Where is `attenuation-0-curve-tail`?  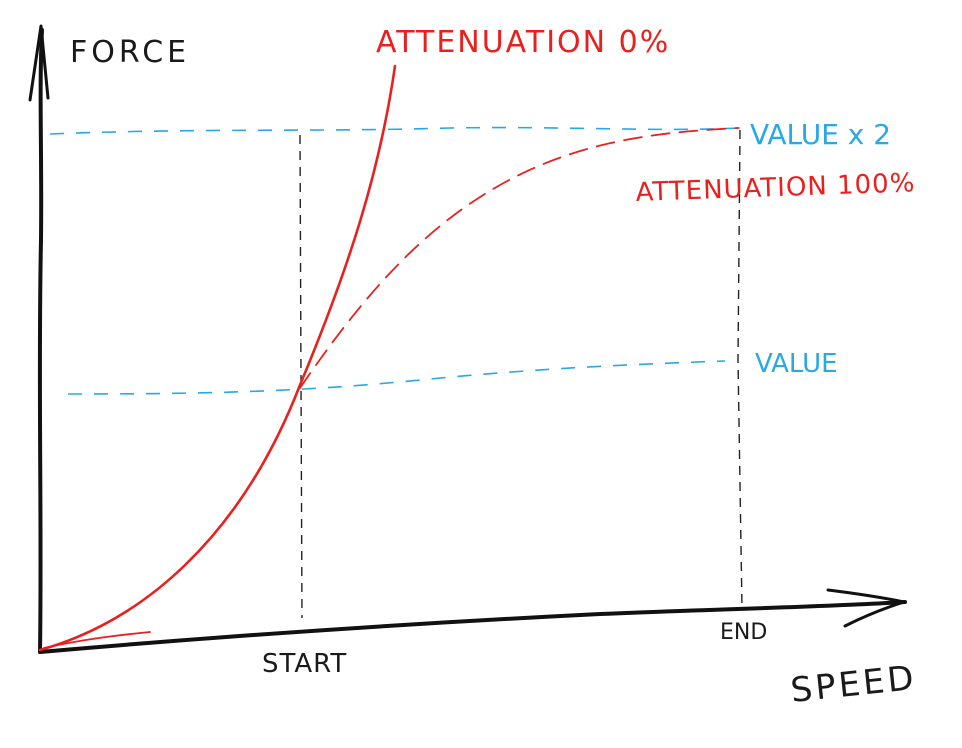
attenuation-0-curve-tail is located at coordinates (97, 640).